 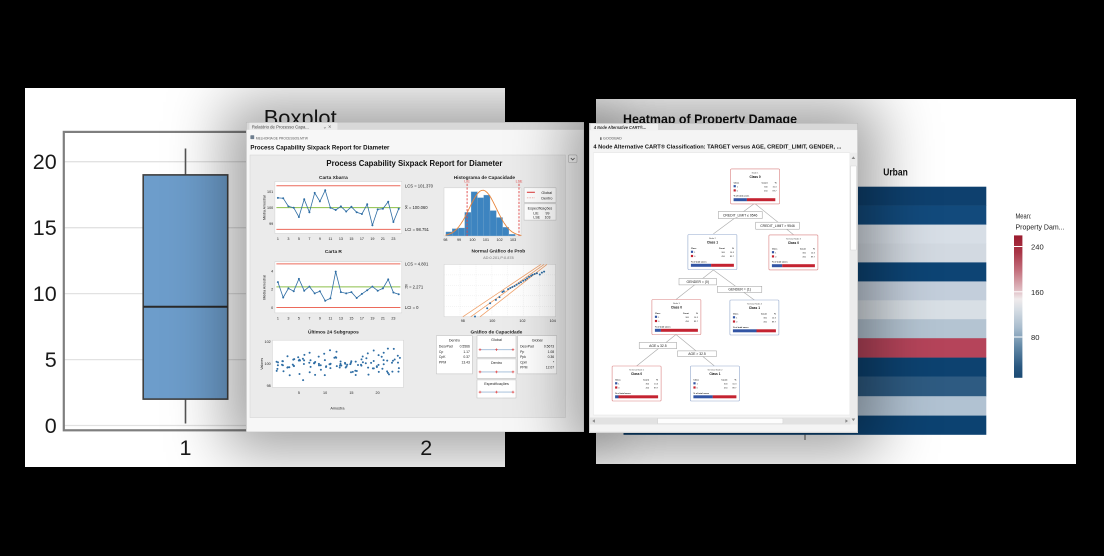 What do you see at coordinates (740, 215) in the screenshot?
I see `svg-text: CREDIT_LIMIT ≤ 9546` at bounding box center [740, 215].